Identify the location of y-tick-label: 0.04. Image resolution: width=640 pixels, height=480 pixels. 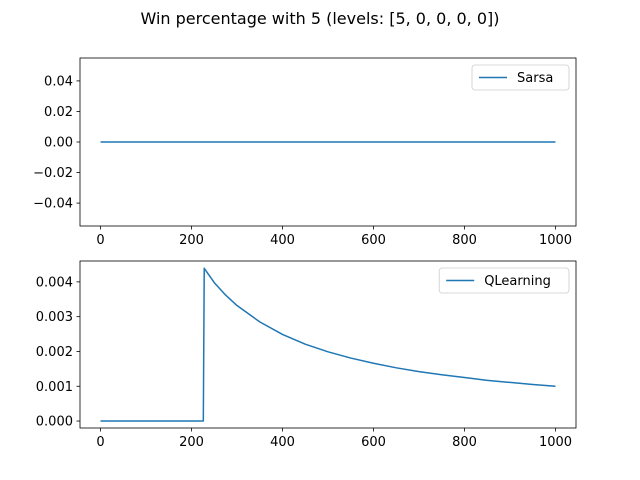
(58, 81).